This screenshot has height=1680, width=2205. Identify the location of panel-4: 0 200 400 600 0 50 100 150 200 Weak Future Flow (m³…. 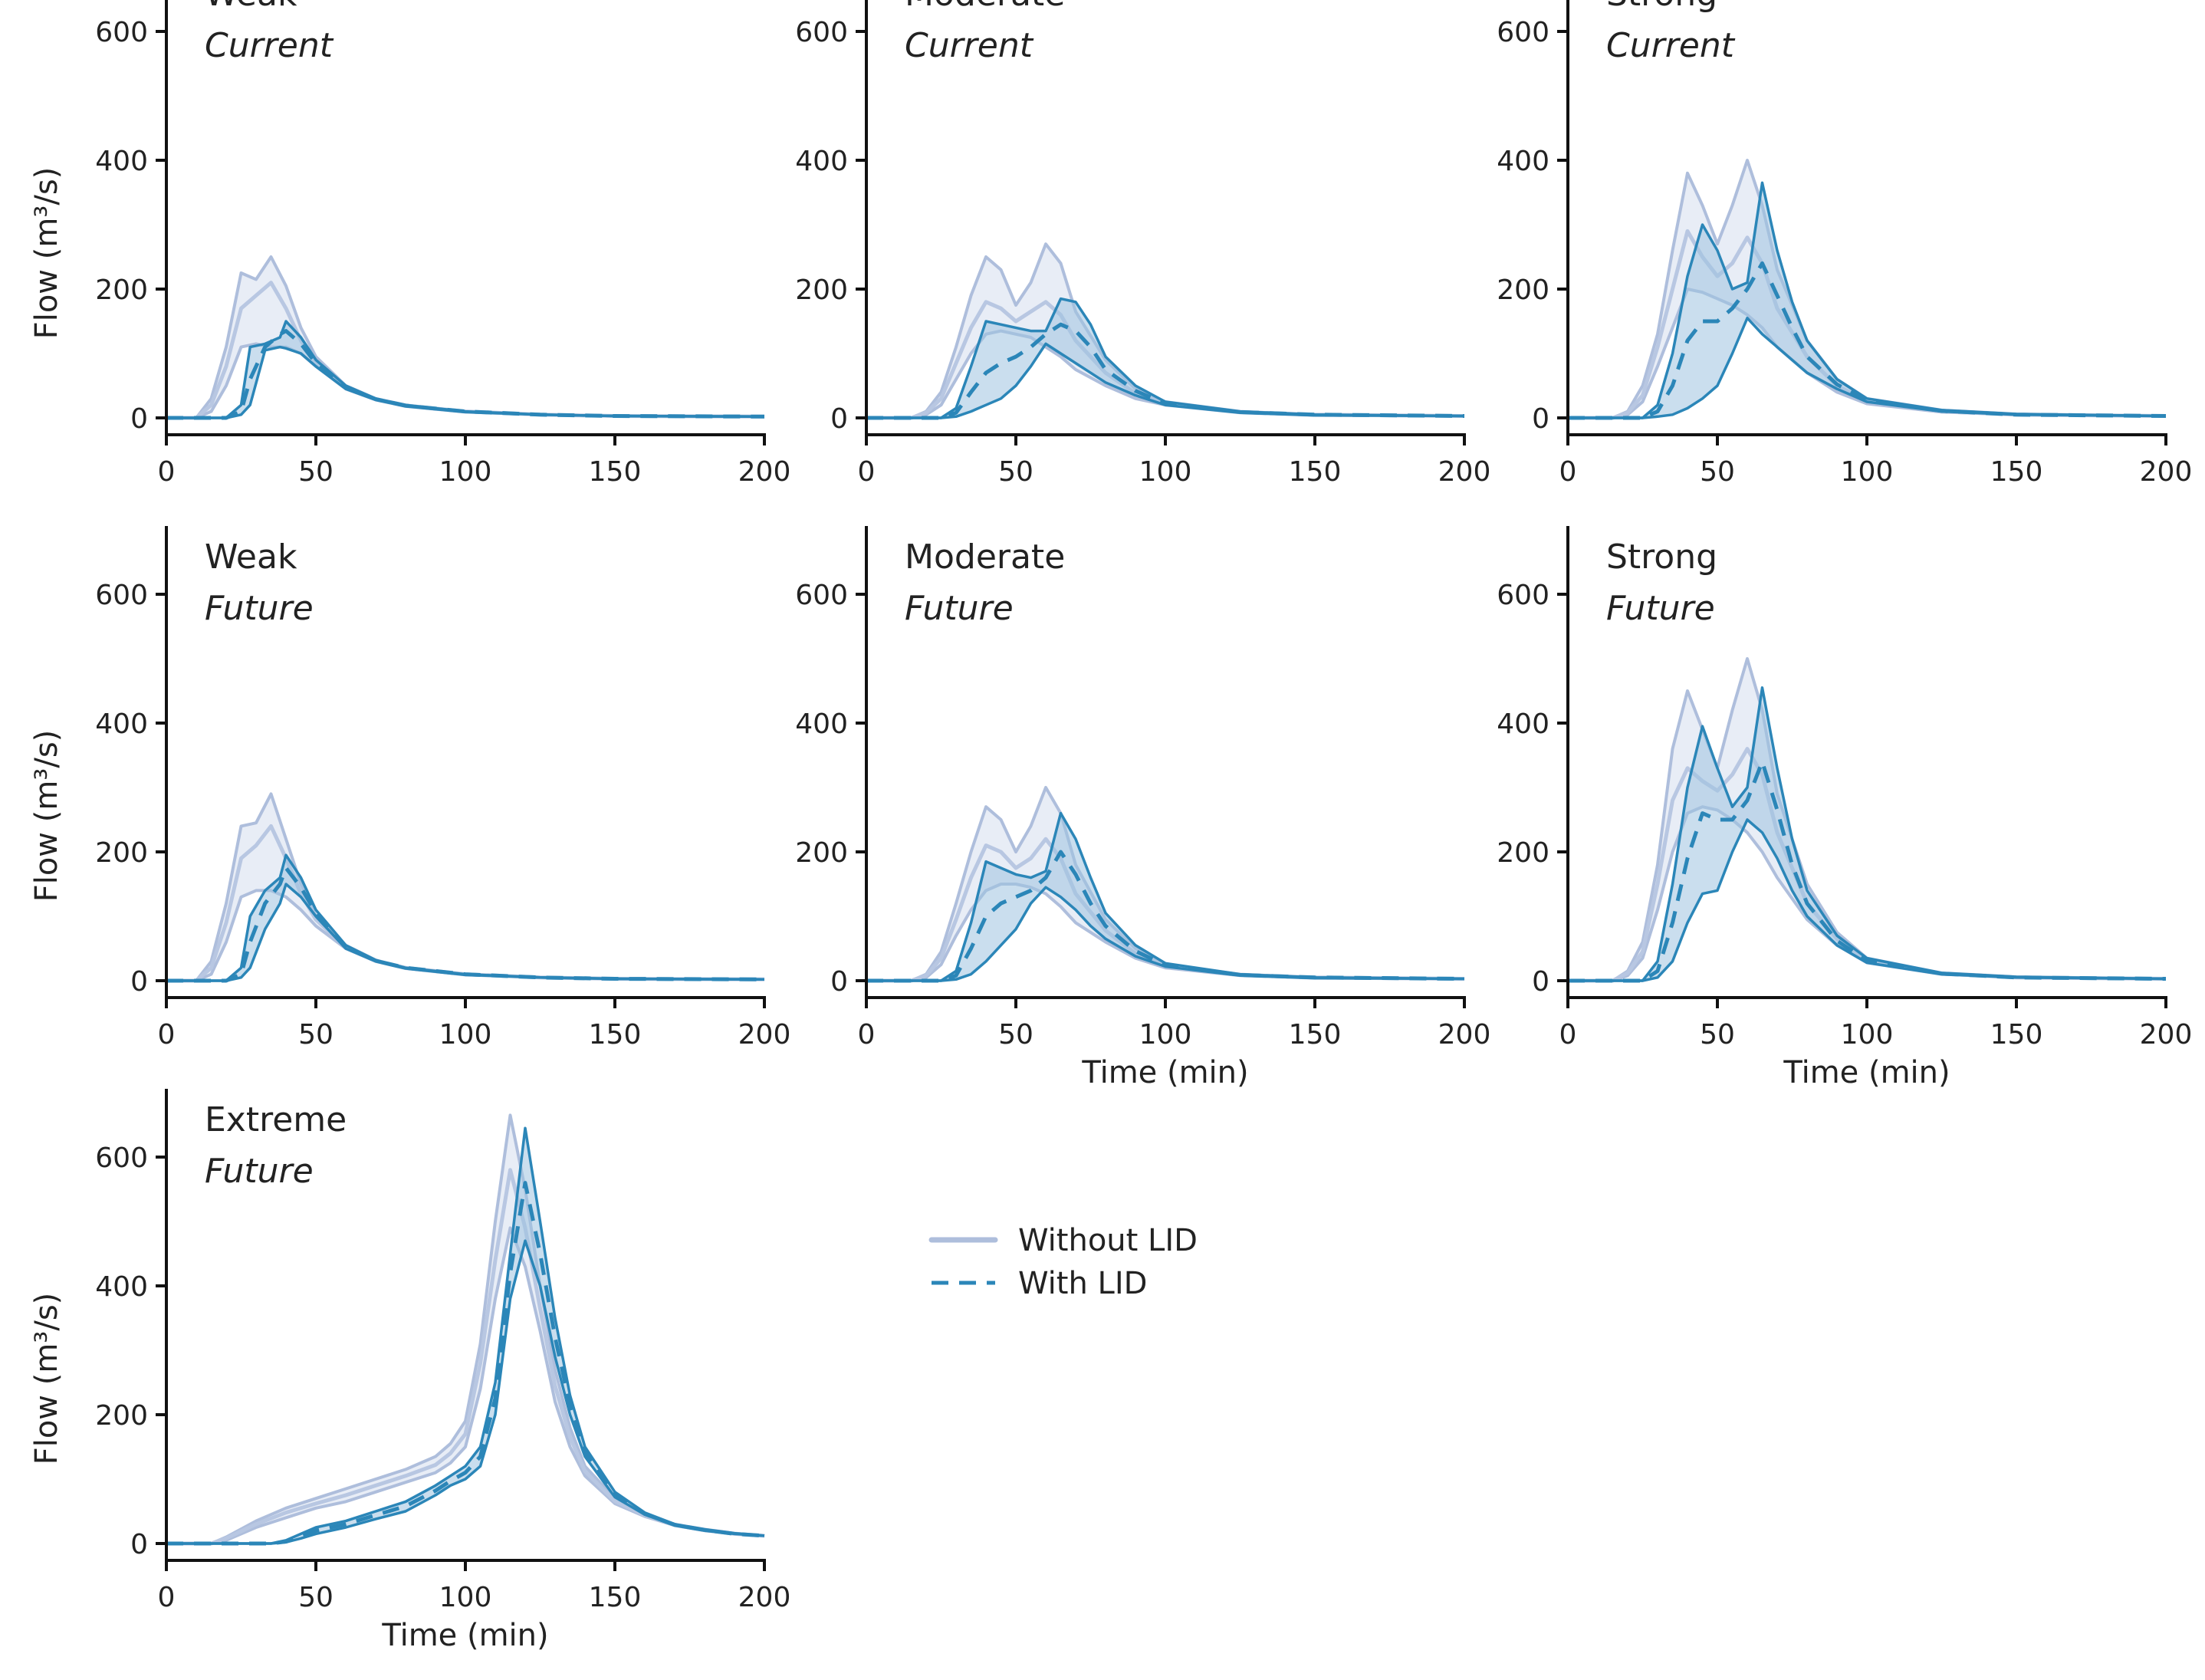
(410, 788).